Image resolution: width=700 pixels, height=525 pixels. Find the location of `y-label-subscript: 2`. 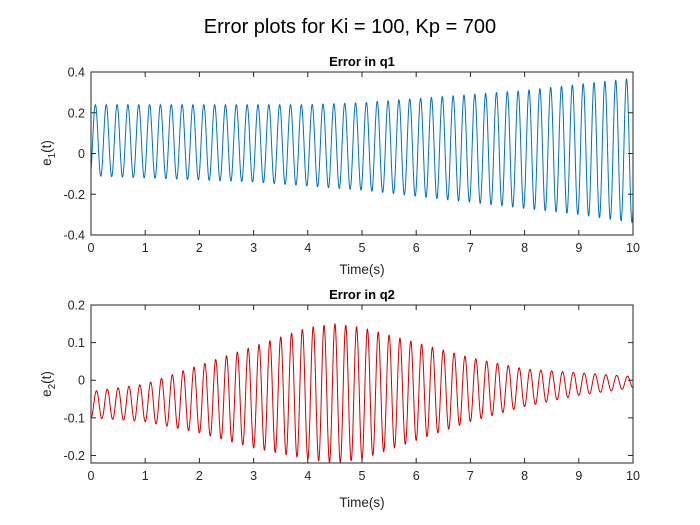

y-label-subscript: 2 is located at coordinates (52, 386).